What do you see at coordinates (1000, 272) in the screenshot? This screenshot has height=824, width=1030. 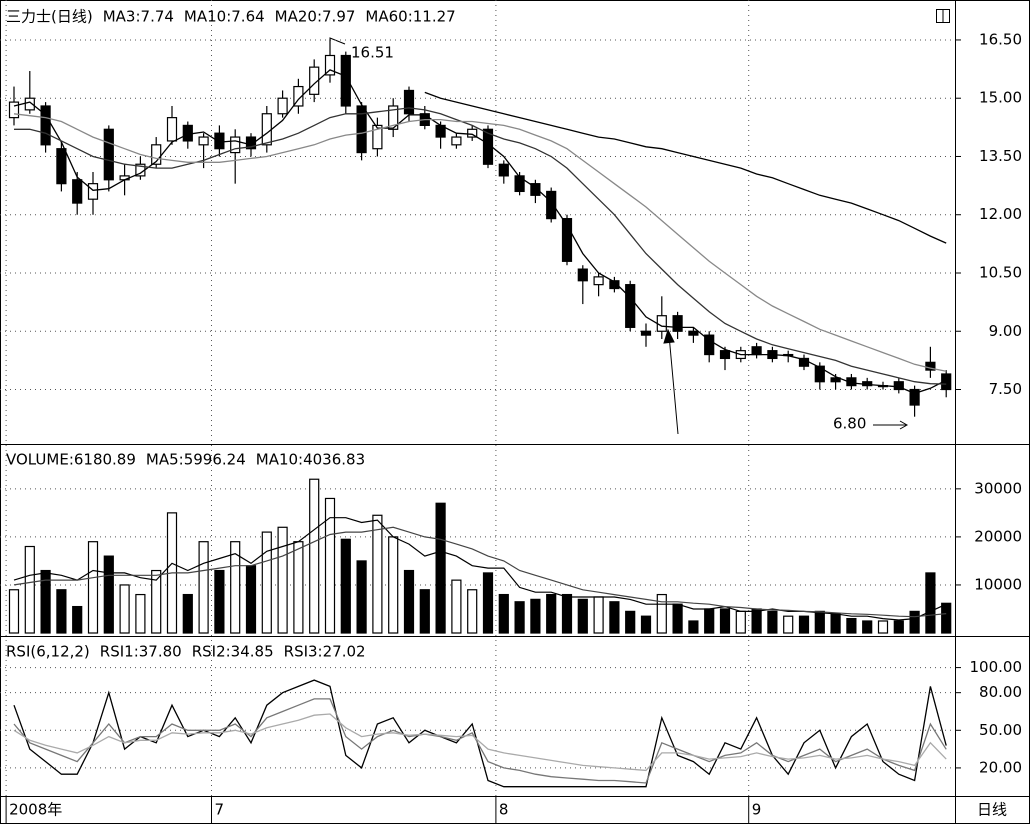 I see `y-tick-label: 10.50` at bounding box center [1000, 272].